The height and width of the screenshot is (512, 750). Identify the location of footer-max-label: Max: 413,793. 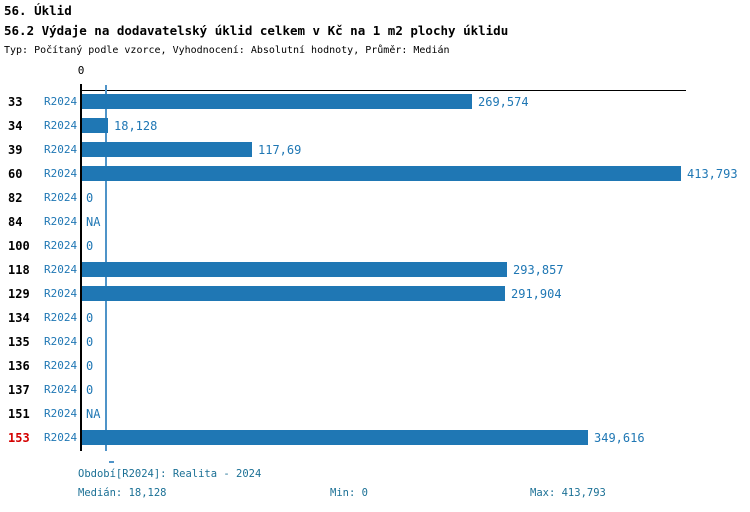
(568, 493).